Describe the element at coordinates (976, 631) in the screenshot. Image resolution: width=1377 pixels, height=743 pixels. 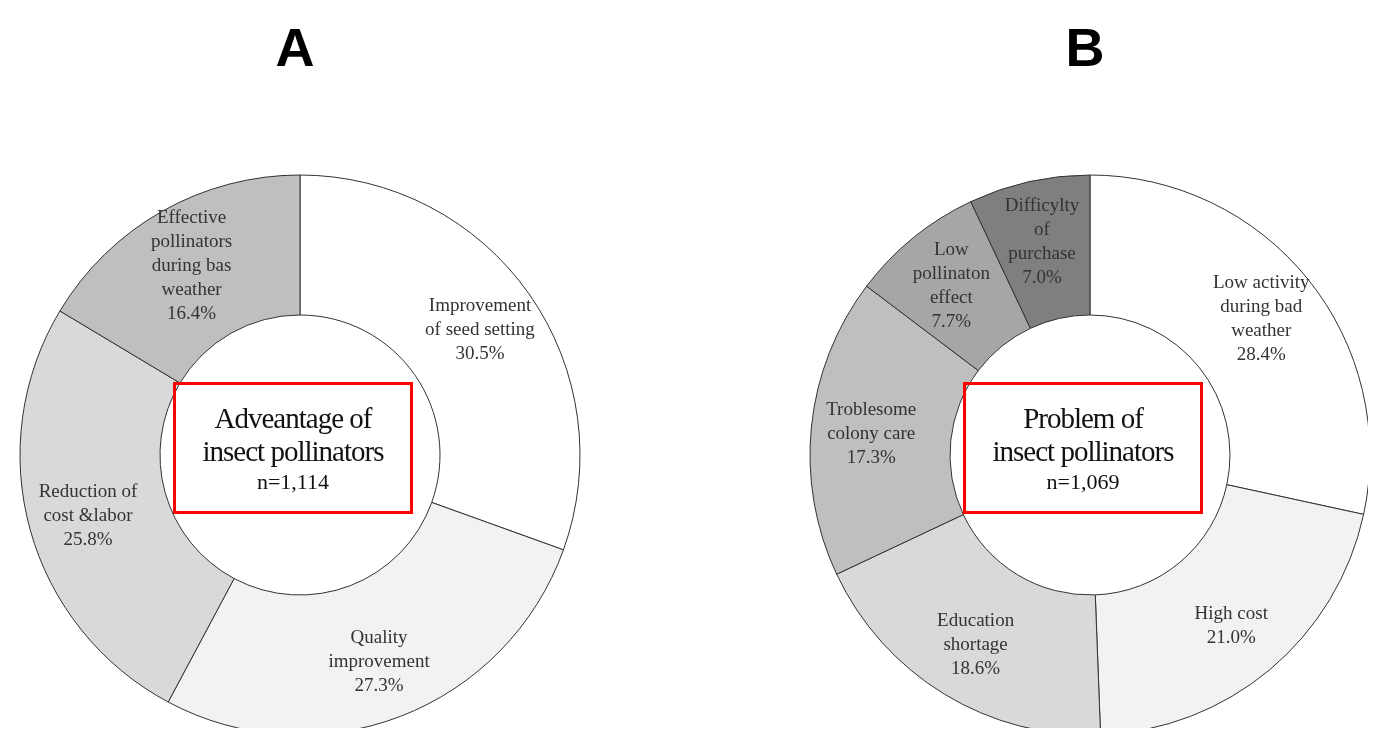
I see `slice-label: Education shortage` at that location.